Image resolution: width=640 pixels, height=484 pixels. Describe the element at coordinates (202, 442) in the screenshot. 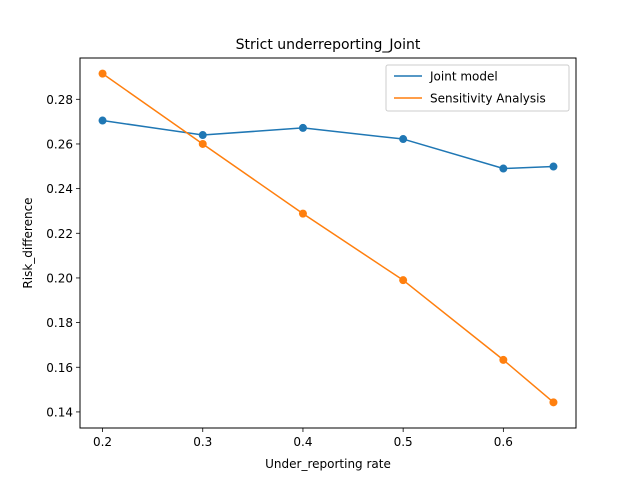

I see `x-tick-label: 0.3` at that location.